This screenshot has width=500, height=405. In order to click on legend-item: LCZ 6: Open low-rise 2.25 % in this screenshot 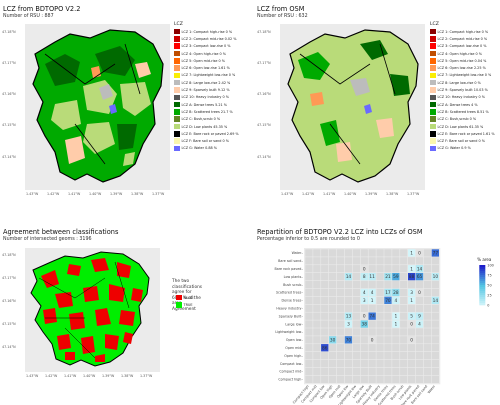, I will do `click(462, 67)`.